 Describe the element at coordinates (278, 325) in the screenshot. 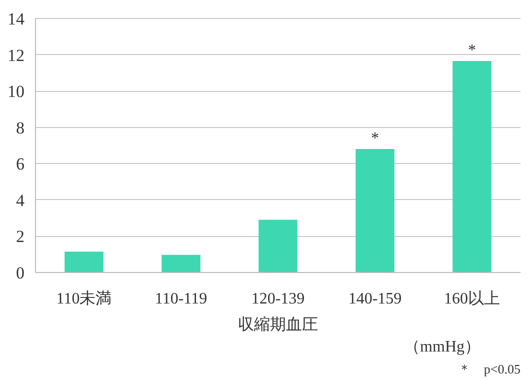

I see `x-axis-title: 収縮期血圧` at that location.